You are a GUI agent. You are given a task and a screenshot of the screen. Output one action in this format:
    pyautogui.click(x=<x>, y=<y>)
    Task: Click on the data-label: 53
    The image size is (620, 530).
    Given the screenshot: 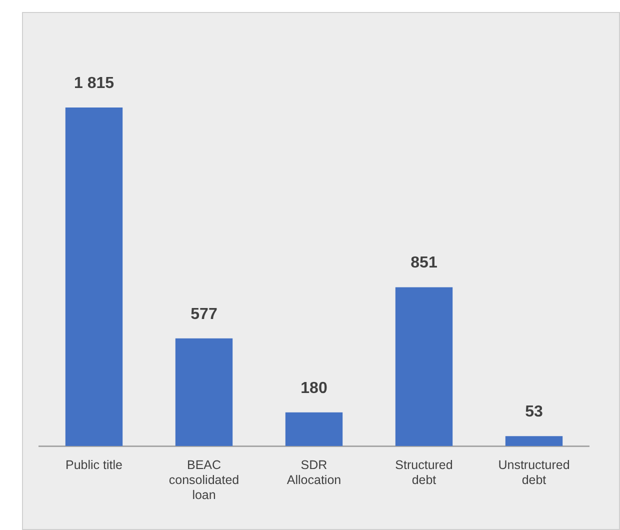 What is the action you would take?
    pyautogui.click(x=534, y=412)
    